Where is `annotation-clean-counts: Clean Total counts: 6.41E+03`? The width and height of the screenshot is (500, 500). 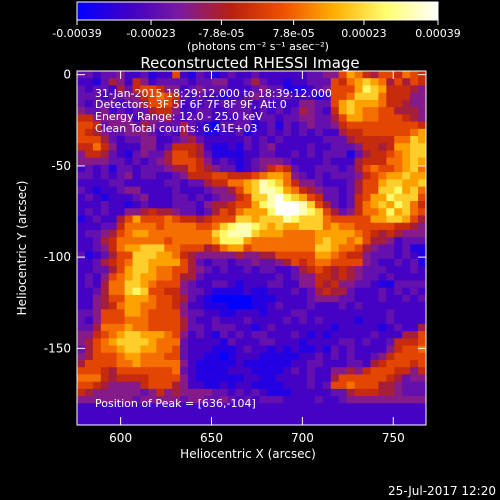
annotation-clean-counts: Clean Total counts: 6.41E+03 is located at coordinates (176, 128).